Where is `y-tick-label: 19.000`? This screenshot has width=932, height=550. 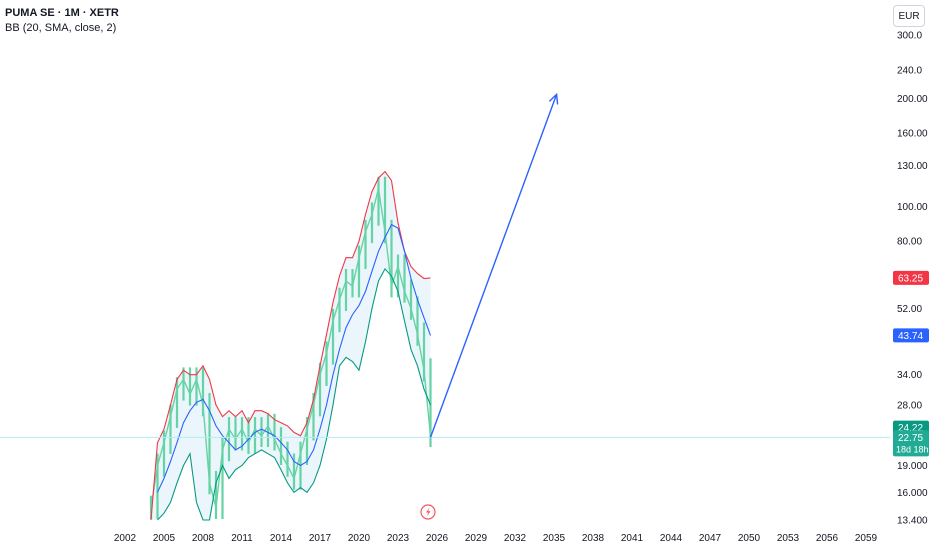 y-tick-label: 19.000 is located at coordinates (912, 466).